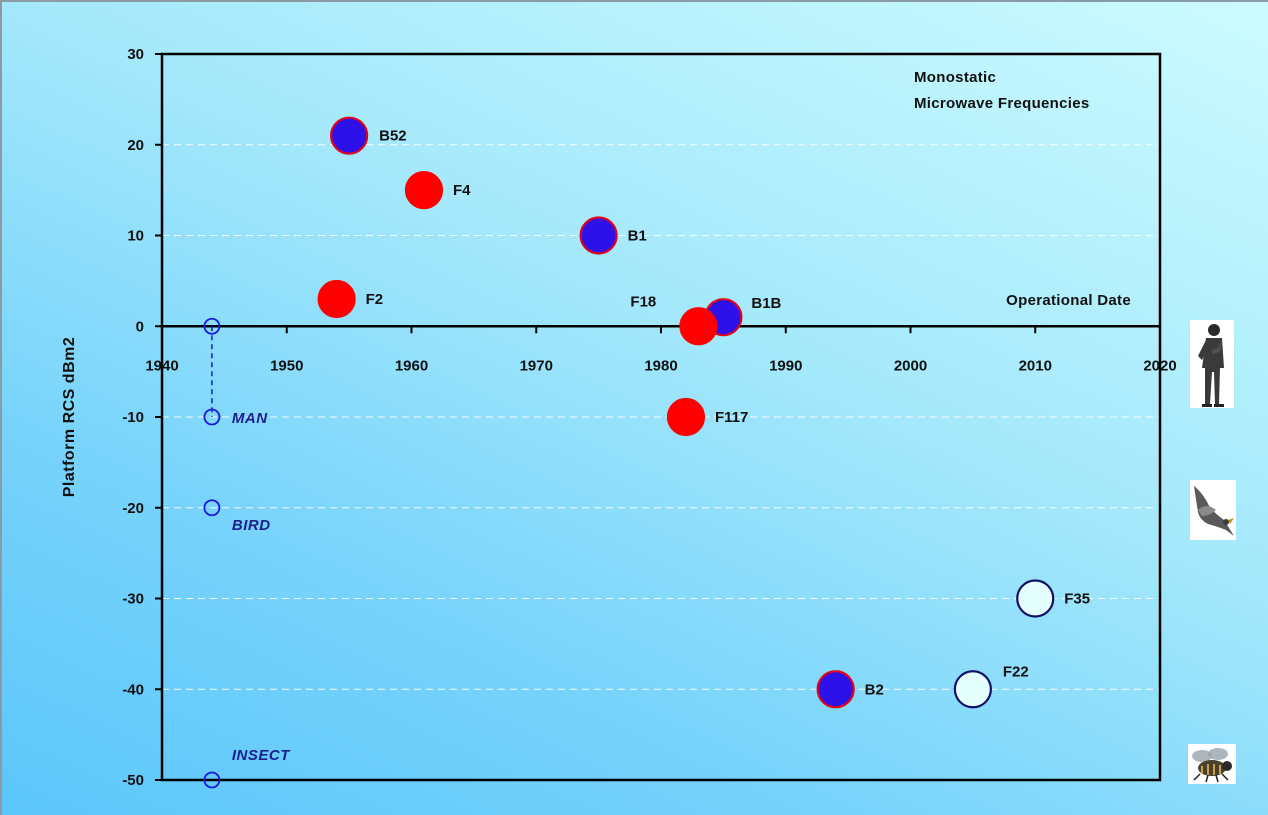 Image resolution: width=1268 pixels, height=815 pixels. Describe the element at coordinates (1212, 764) in the screenshot. I see `insect-icon` at that location.